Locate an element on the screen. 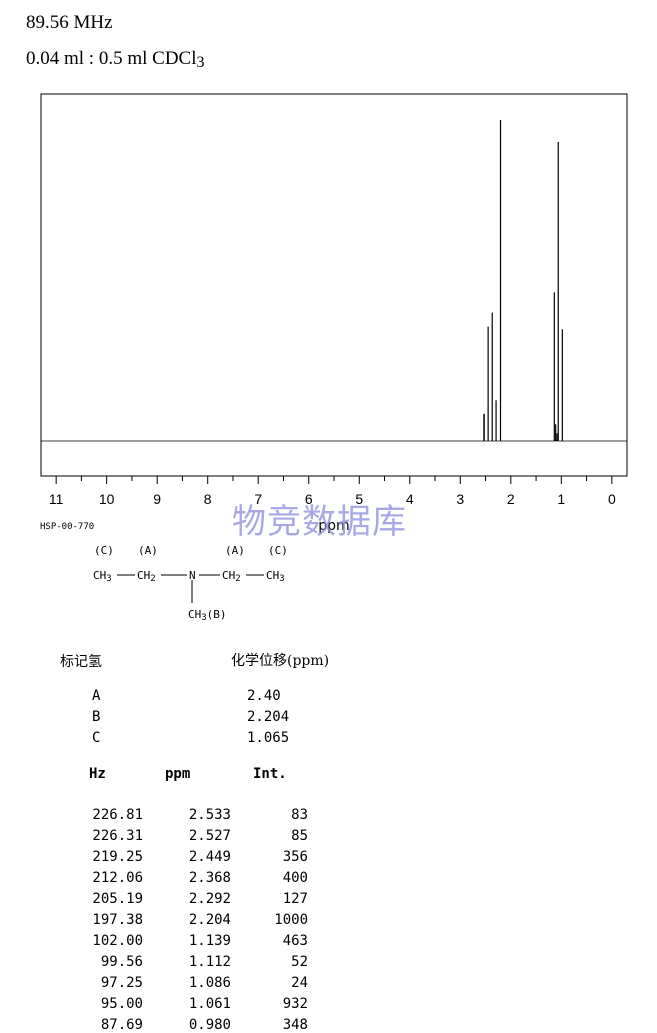  structure-code: HSP-00-770 is located at coordinates (67, 527).